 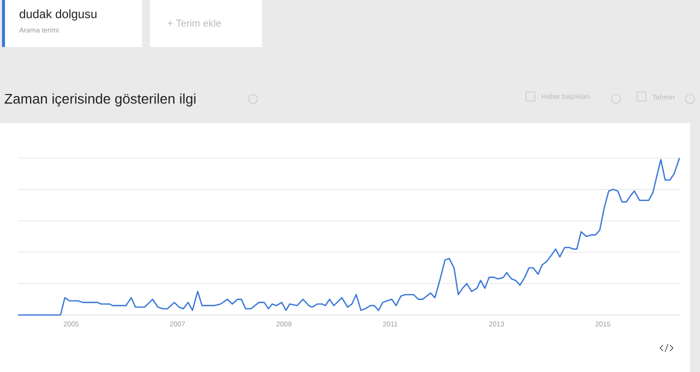 What do you see at coordinates (58, 15) in the screenshot?
I see `text: dudak dolgusu` at bounding box center [58, 15].